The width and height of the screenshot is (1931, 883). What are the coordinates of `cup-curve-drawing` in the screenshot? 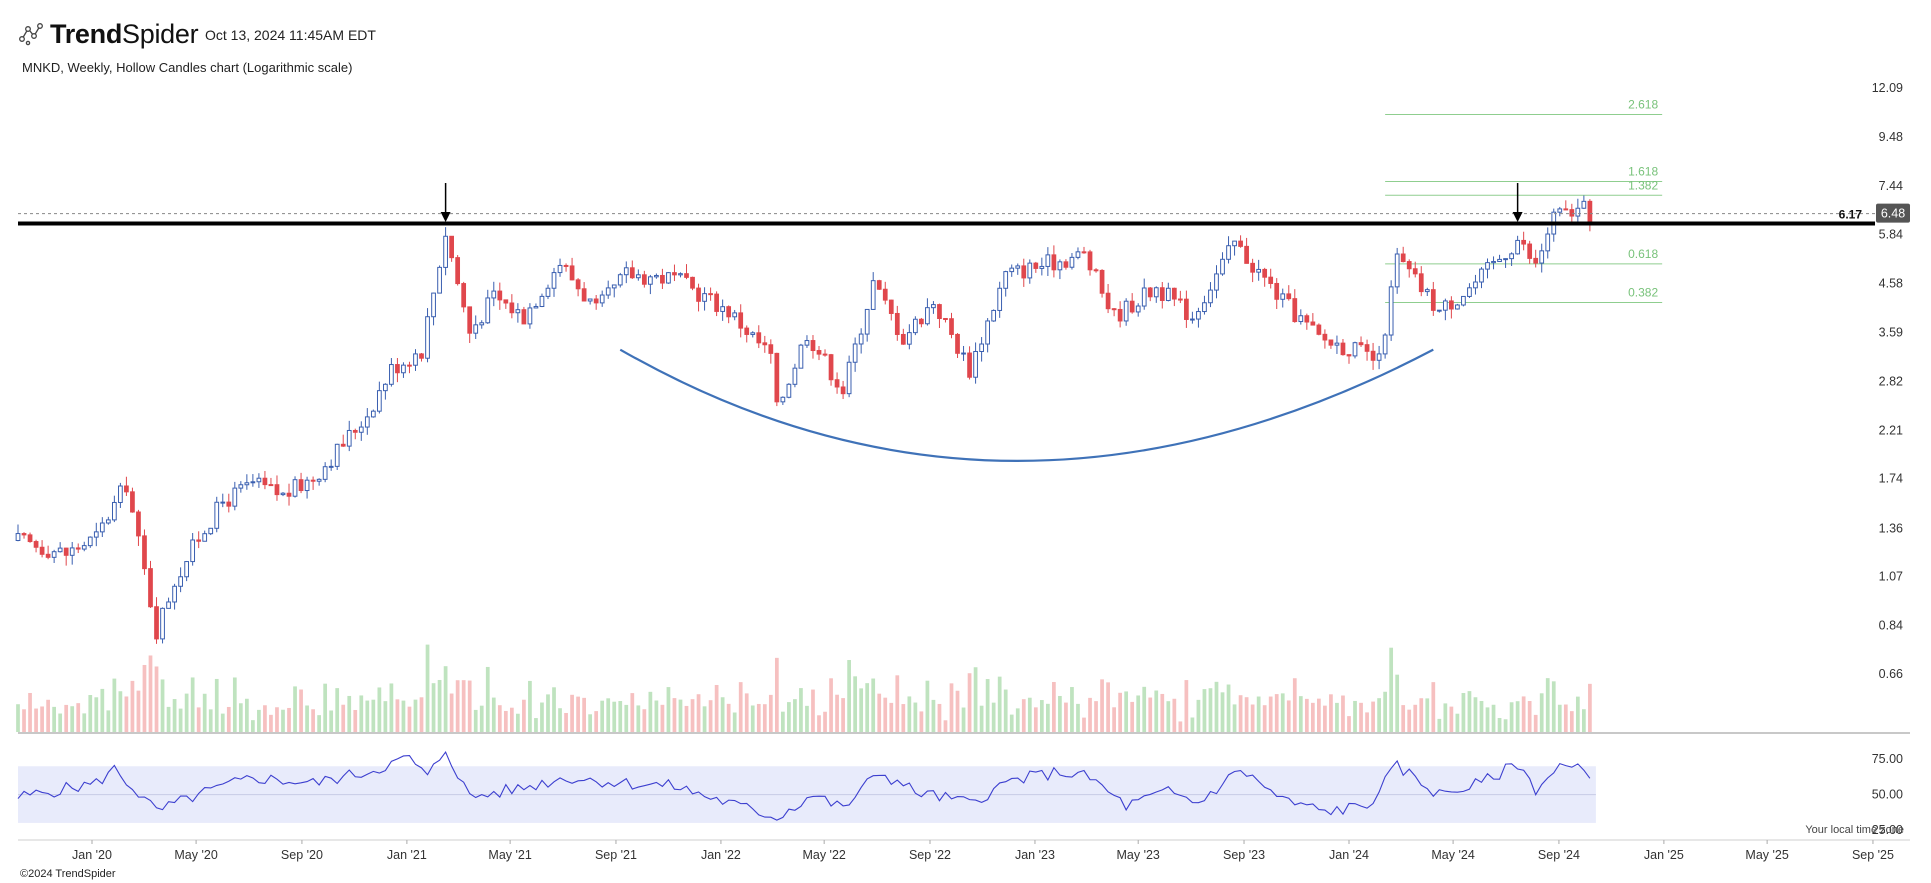 It's located at (1026, 405).